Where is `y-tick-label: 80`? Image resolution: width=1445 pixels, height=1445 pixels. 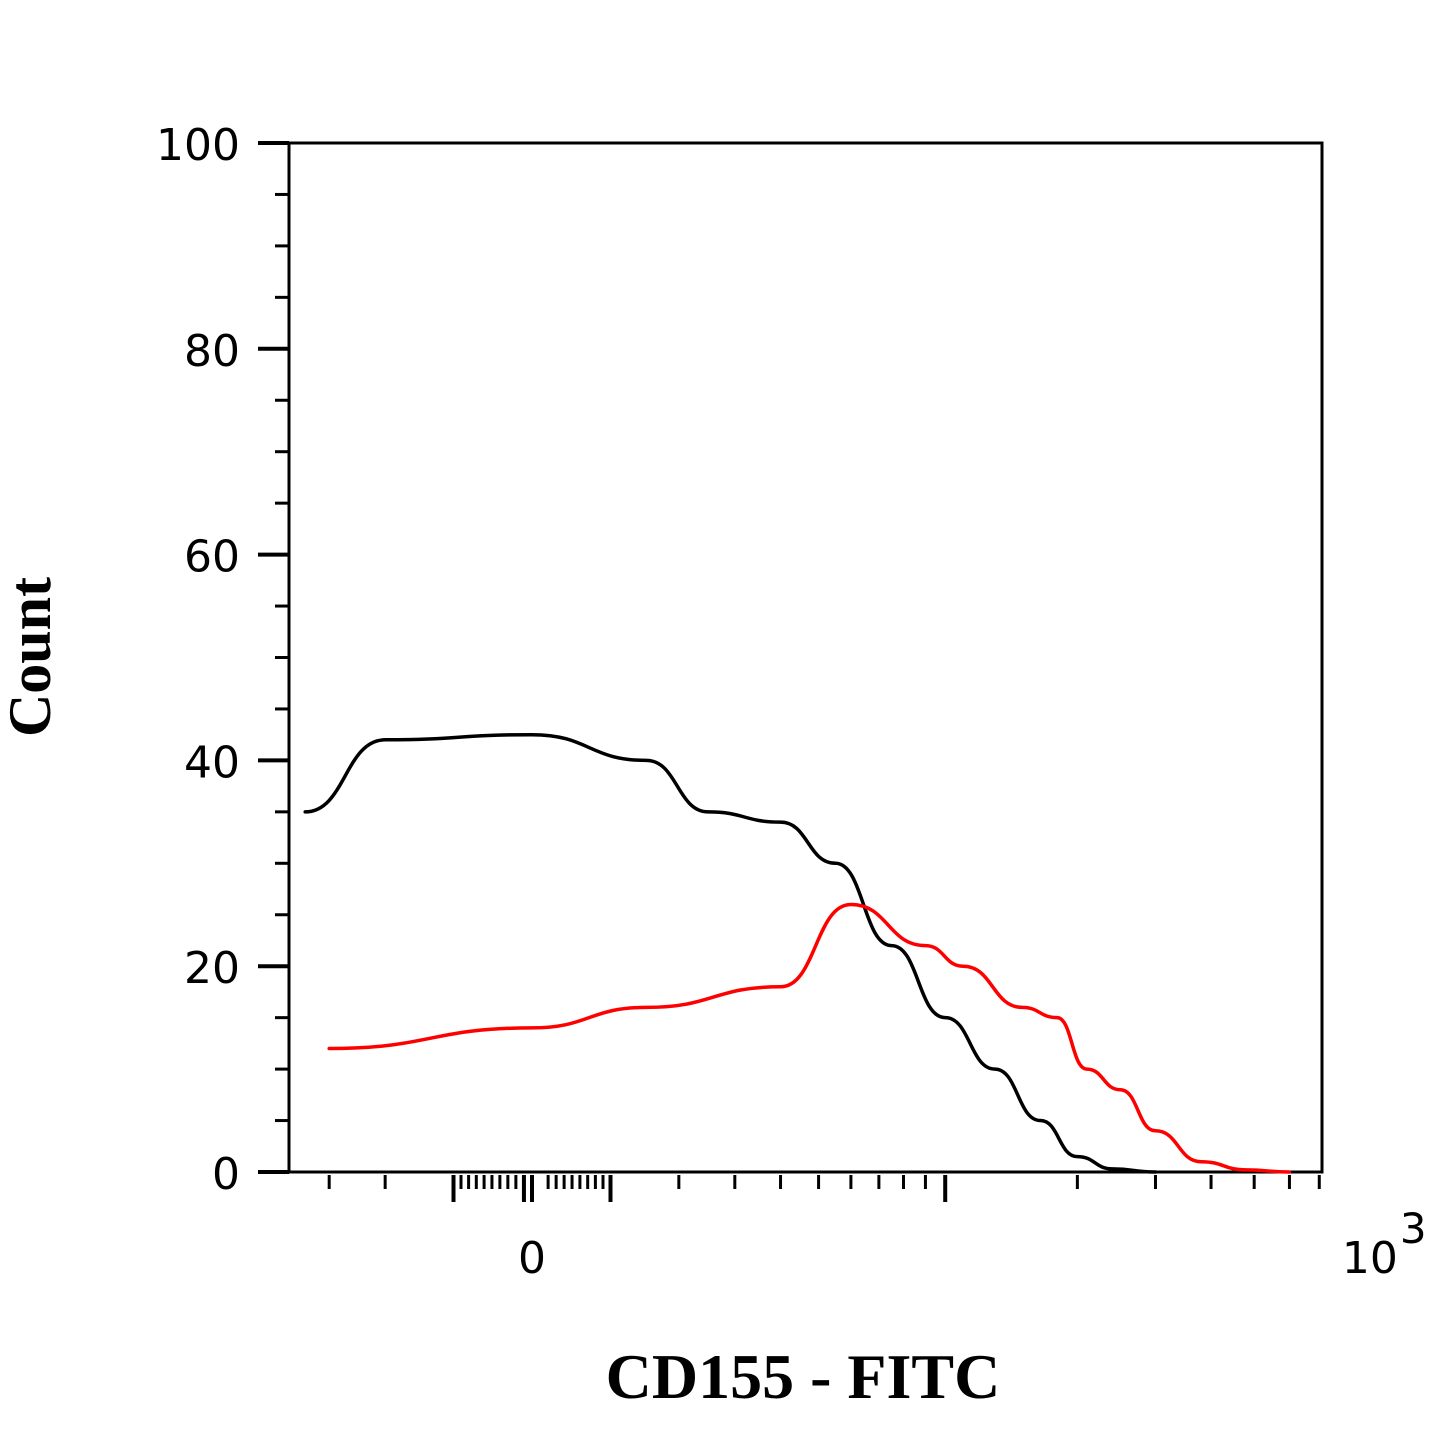 y-tick-label: 80 is located at coordinates (212, 351).